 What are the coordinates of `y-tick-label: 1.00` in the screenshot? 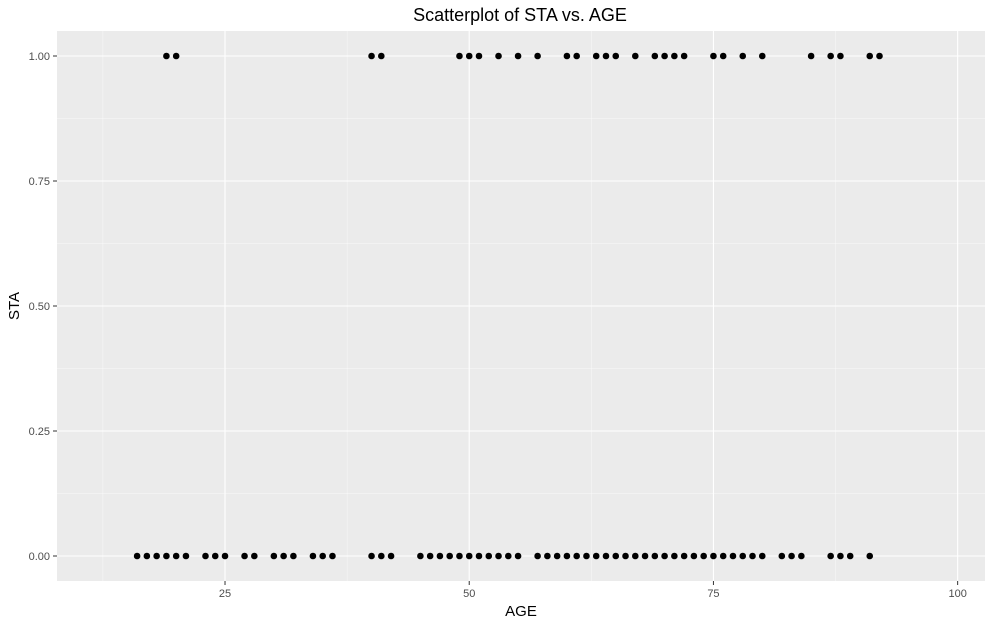 It's located at (39, 57).